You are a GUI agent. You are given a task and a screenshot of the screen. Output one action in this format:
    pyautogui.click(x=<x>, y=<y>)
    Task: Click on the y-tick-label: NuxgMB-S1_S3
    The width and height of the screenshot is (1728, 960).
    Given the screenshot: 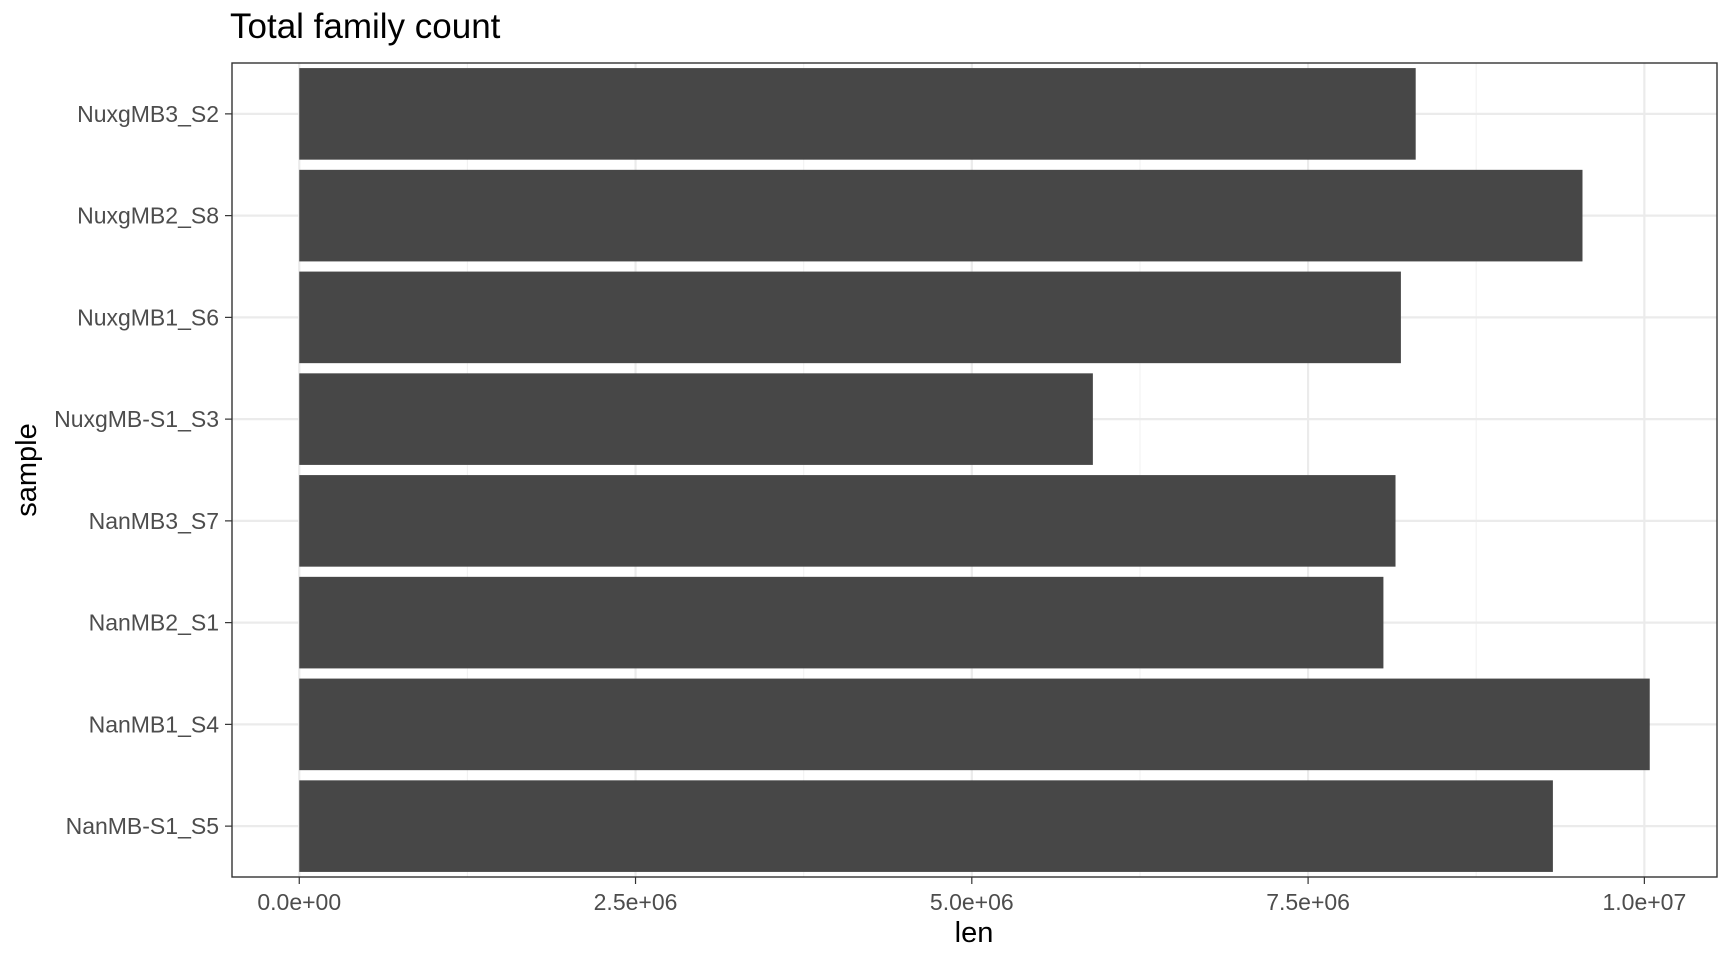 What is the action you would take?
    pyautogui.click(x=136, y=419)
    